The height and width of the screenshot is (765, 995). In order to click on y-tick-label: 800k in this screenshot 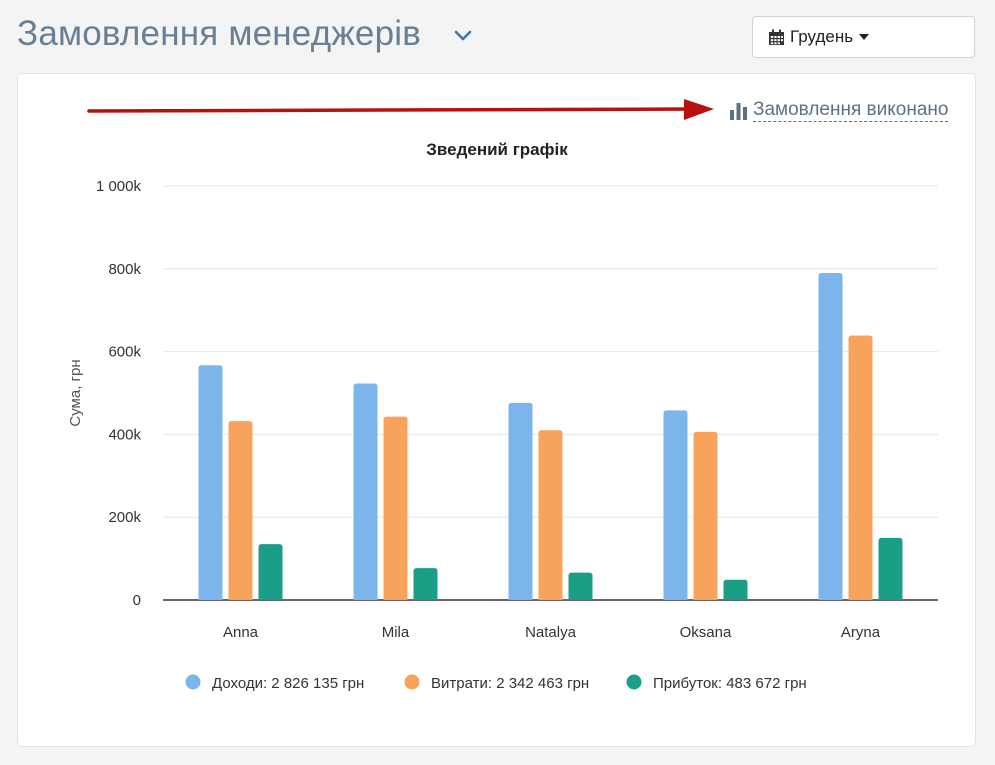, I will do `click(124, 269)`.